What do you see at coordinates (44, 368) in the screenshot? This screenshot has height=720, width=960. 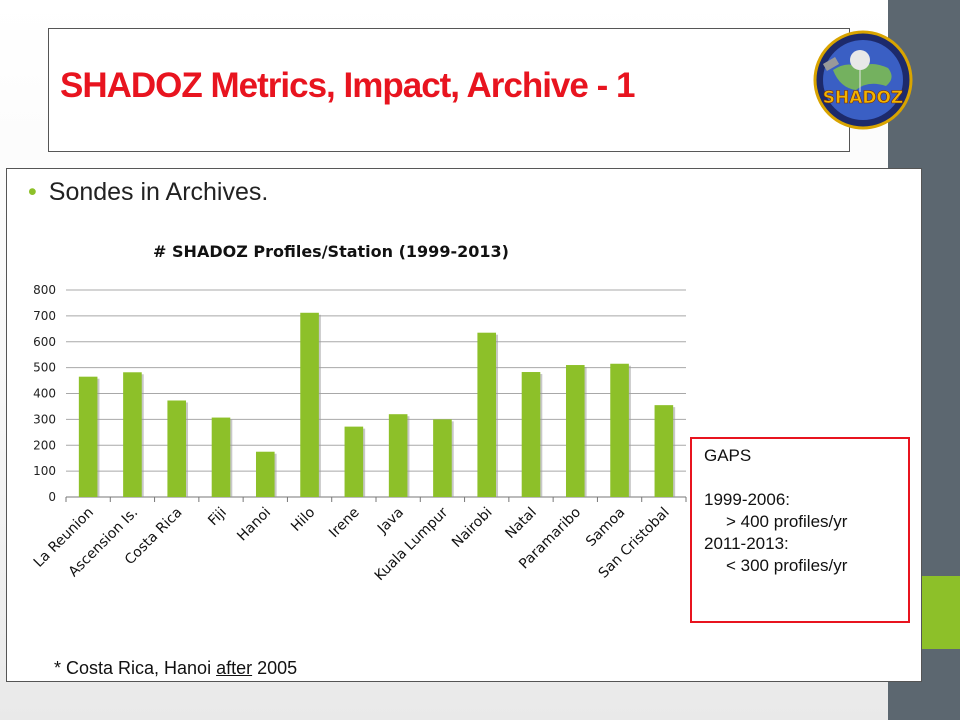 I see `y-tick-label: 500` at bounding box center [44, 368].